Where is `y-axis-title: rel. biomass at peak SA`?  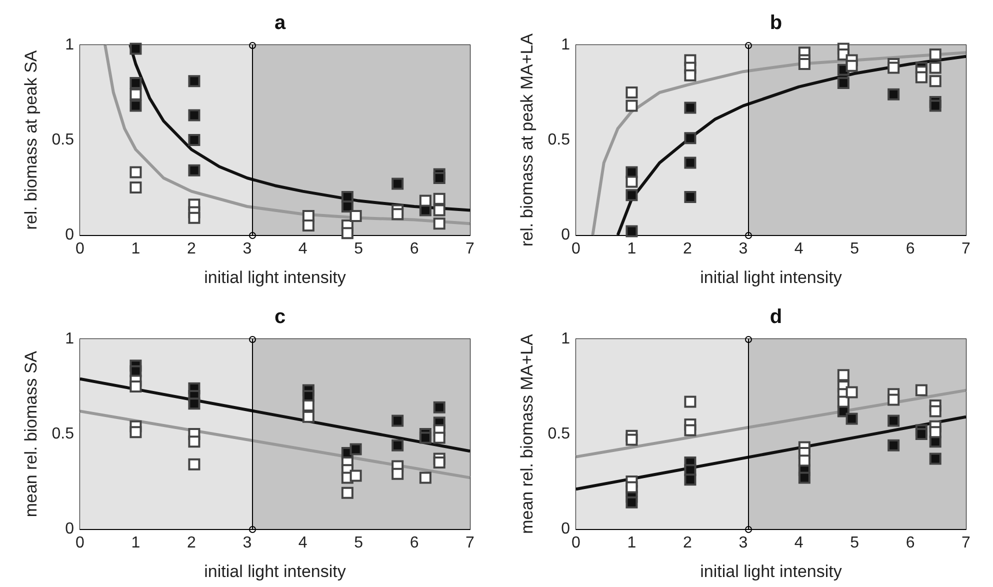 y-axis-title: rel. biomass at peak SA is located at coordinates (30, 140).